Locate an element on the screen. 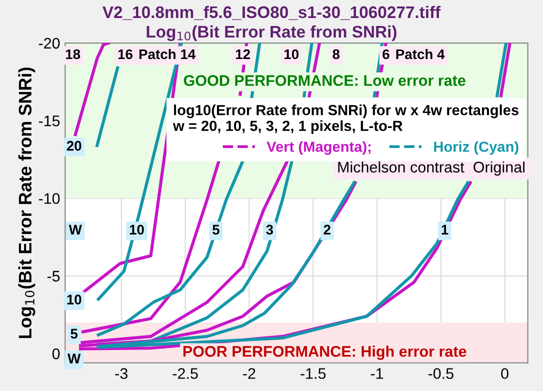 This screenshot has height=391, width=543. annotation: 1 is located at coordinates (445, 229).